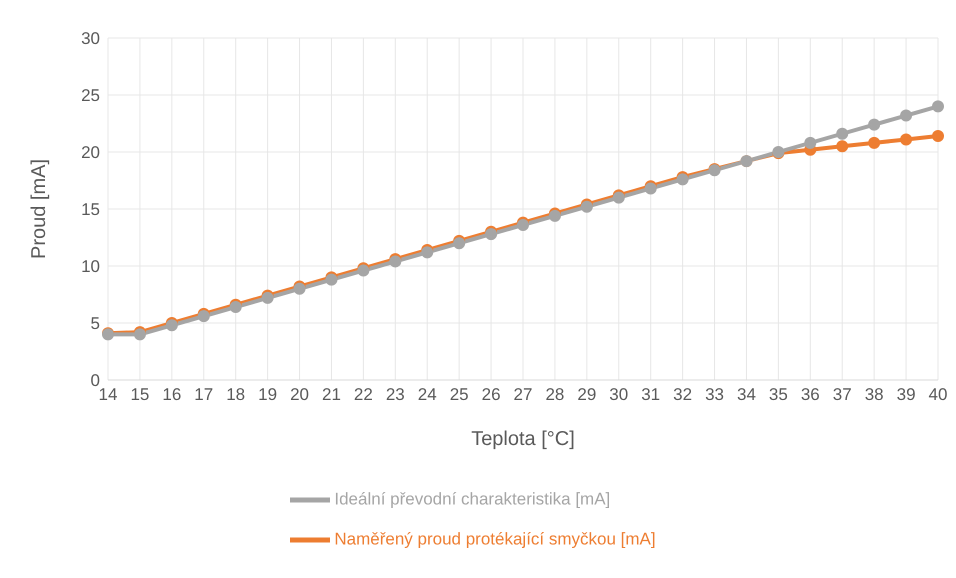 This screenshot has height=578, width=956. I want to click on x-tick-label: 35, so click(778, 394).